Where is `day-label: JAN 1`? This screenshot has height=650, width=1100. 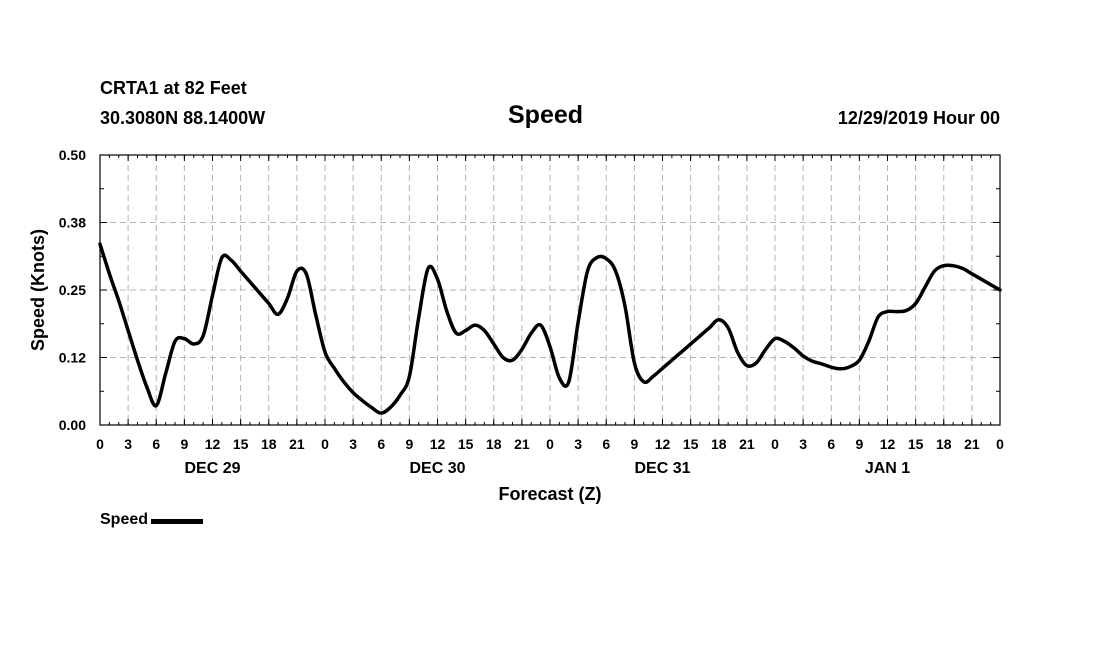 day-label: JAN 1 is located at coordinates (887, 468).